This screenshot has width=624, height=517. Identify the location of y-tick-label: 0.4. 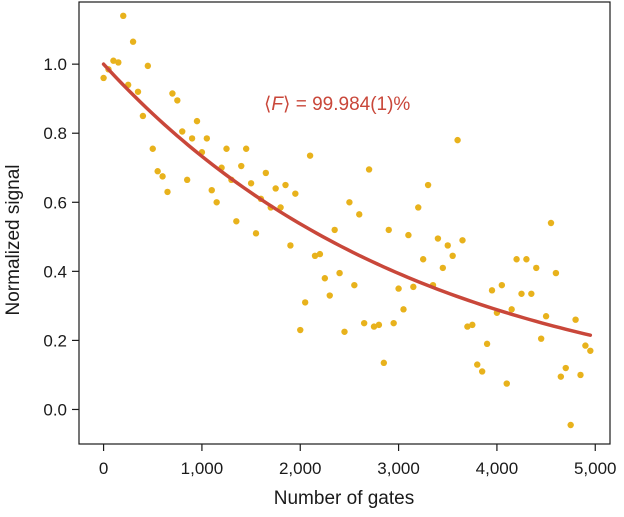
(55, 271).